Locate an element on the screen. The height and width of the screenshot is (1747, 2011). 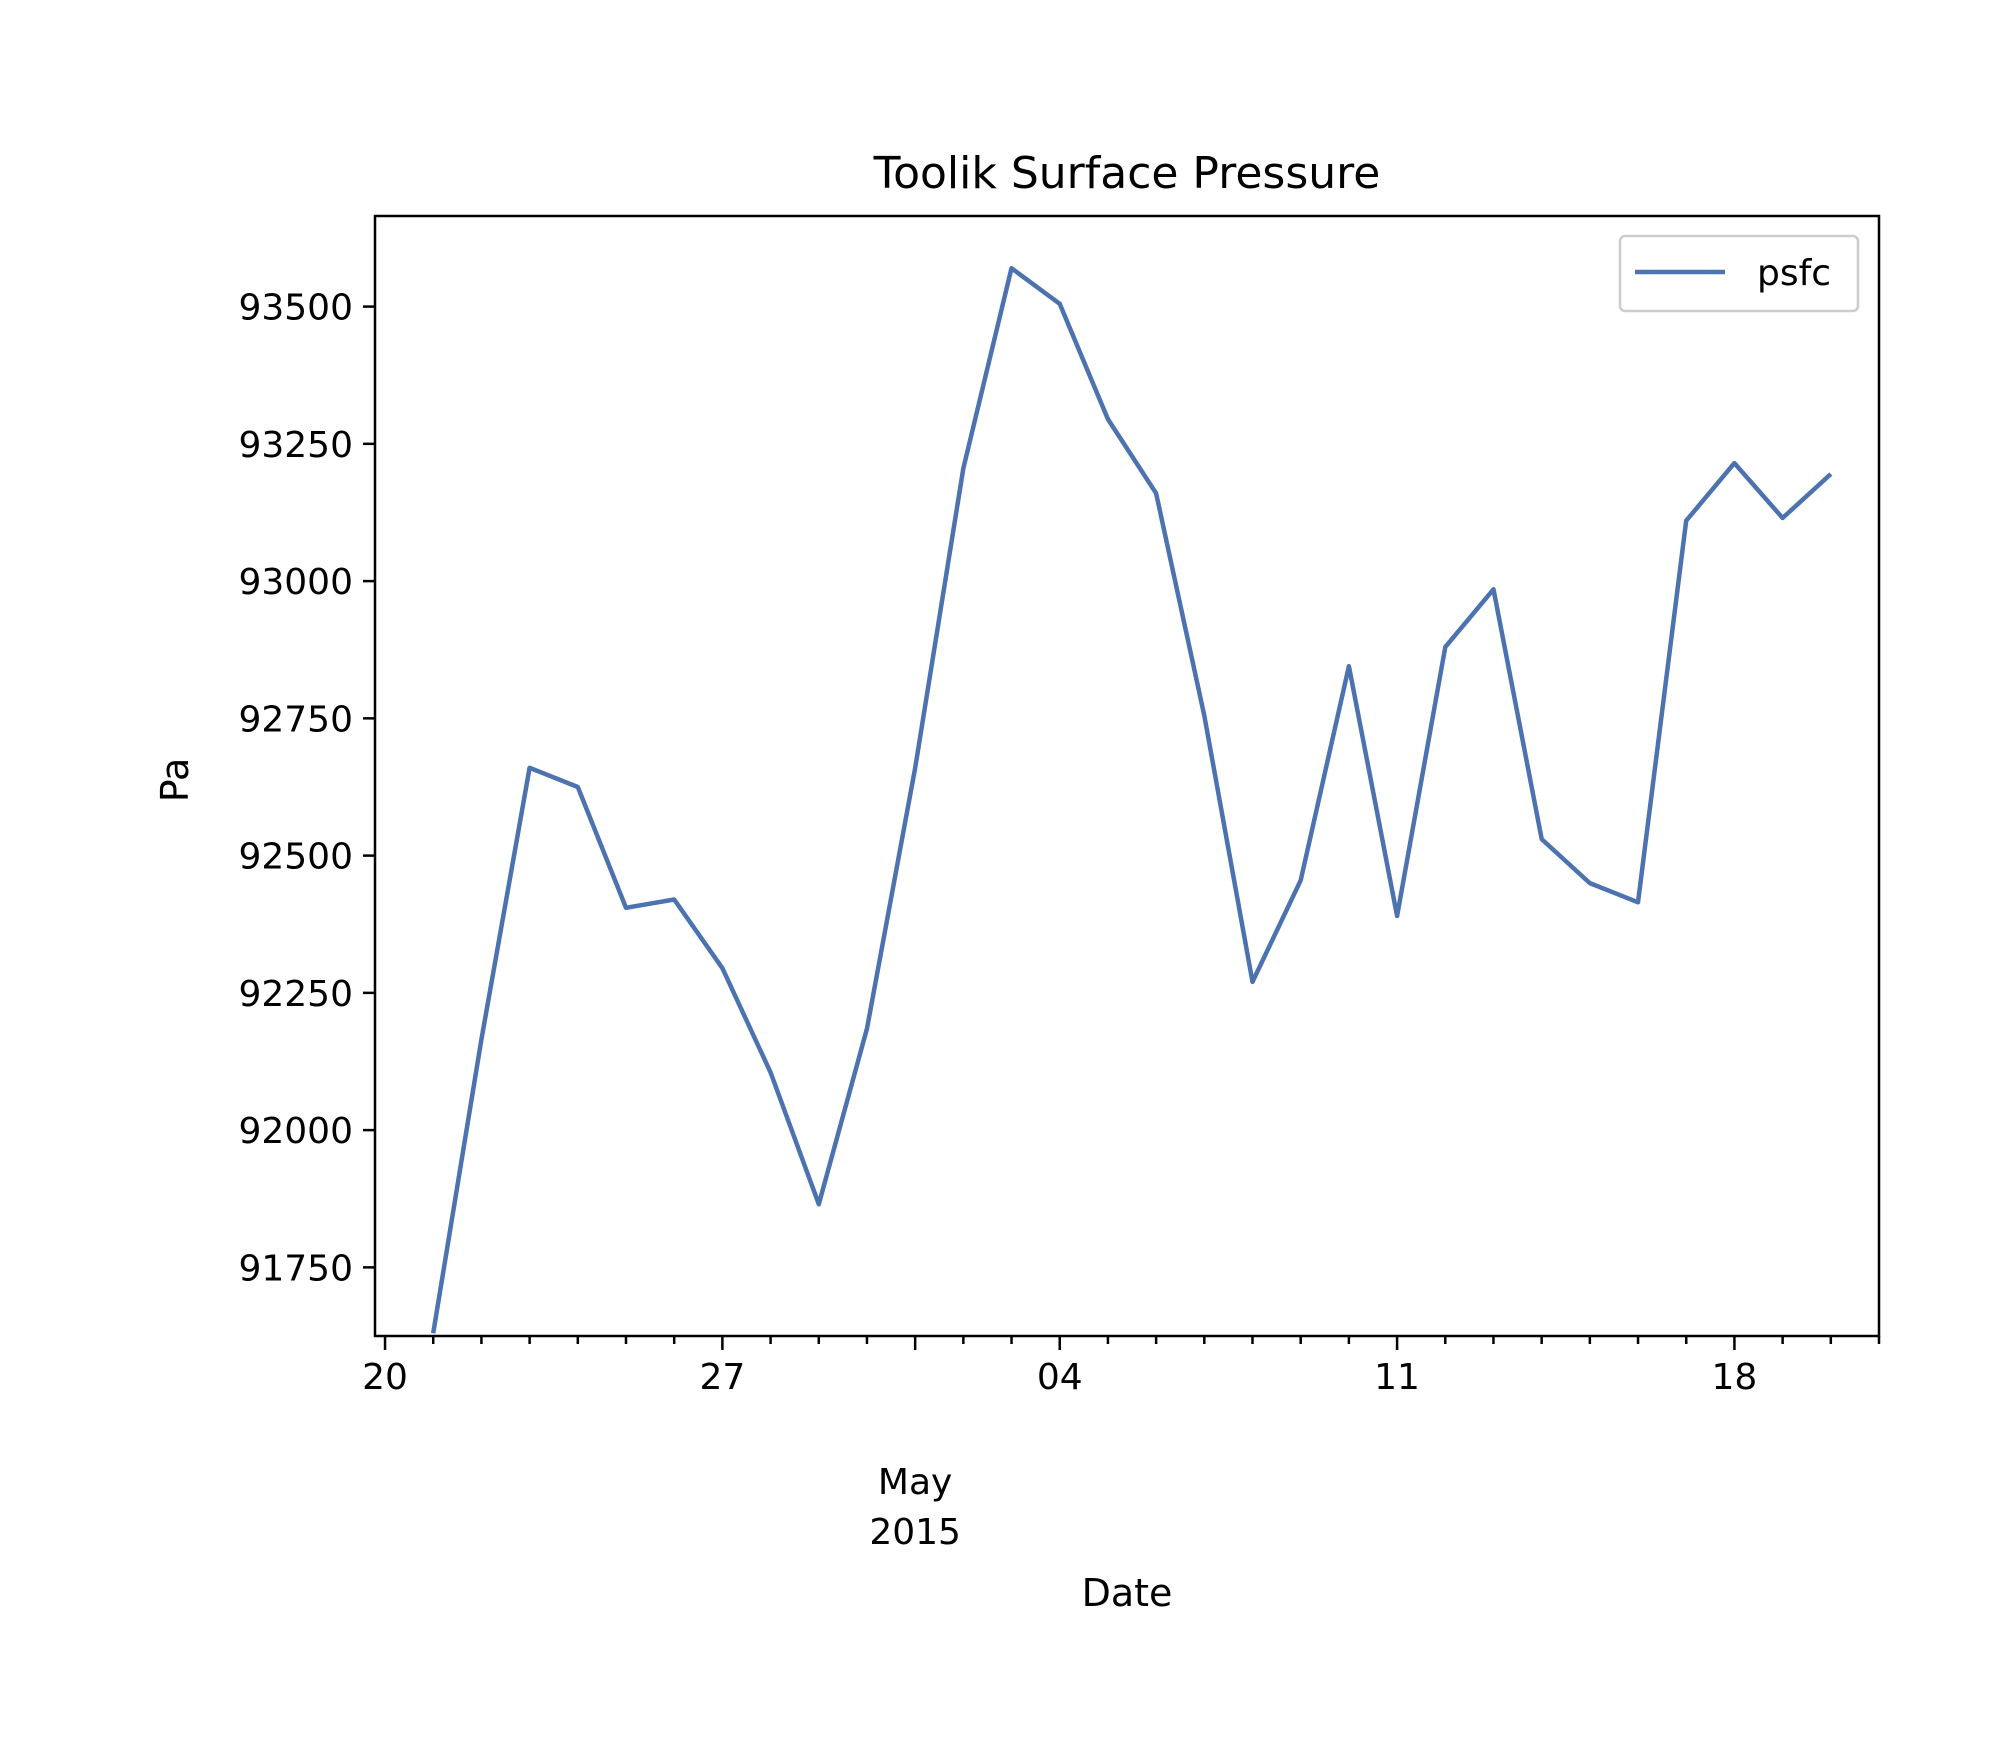
x-tick-label: 11 is located at coordinates (1397, 1377).